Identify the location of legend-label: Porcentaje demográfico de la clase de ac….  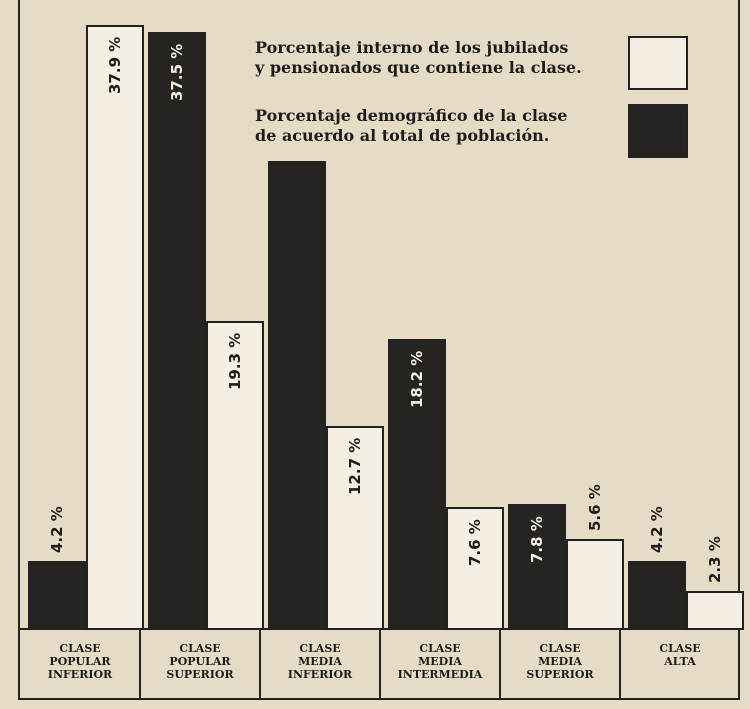
(440, 126).